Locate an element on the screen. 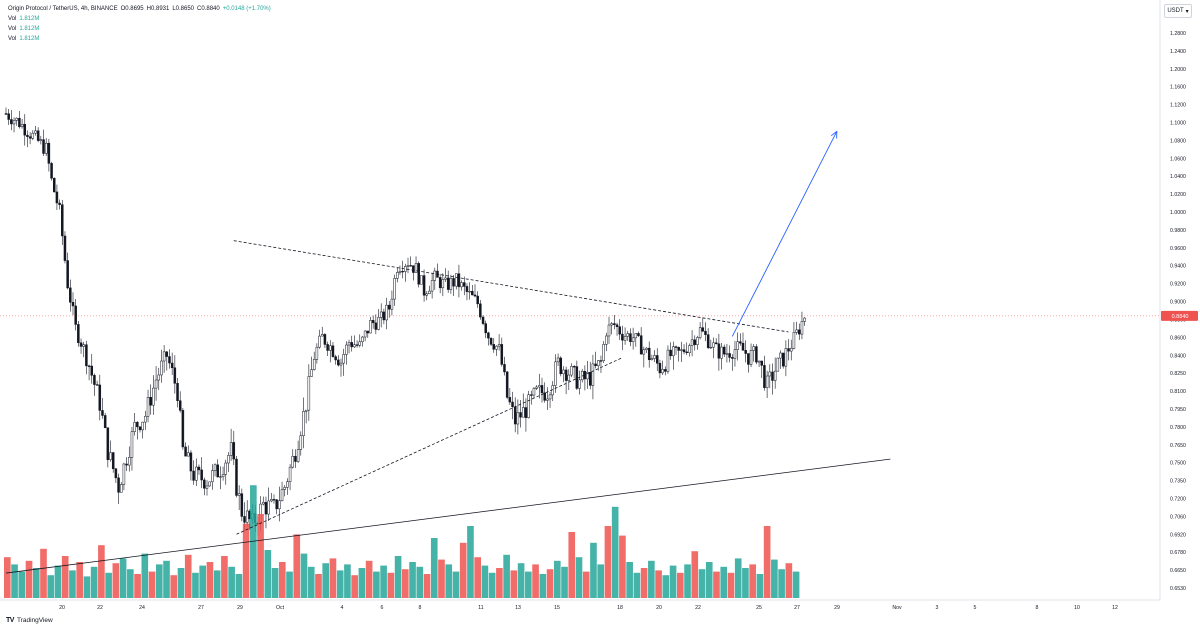 This screenshot has height=631, width=1200. time-tick-label: 5 is located at coordinates (975, 608).